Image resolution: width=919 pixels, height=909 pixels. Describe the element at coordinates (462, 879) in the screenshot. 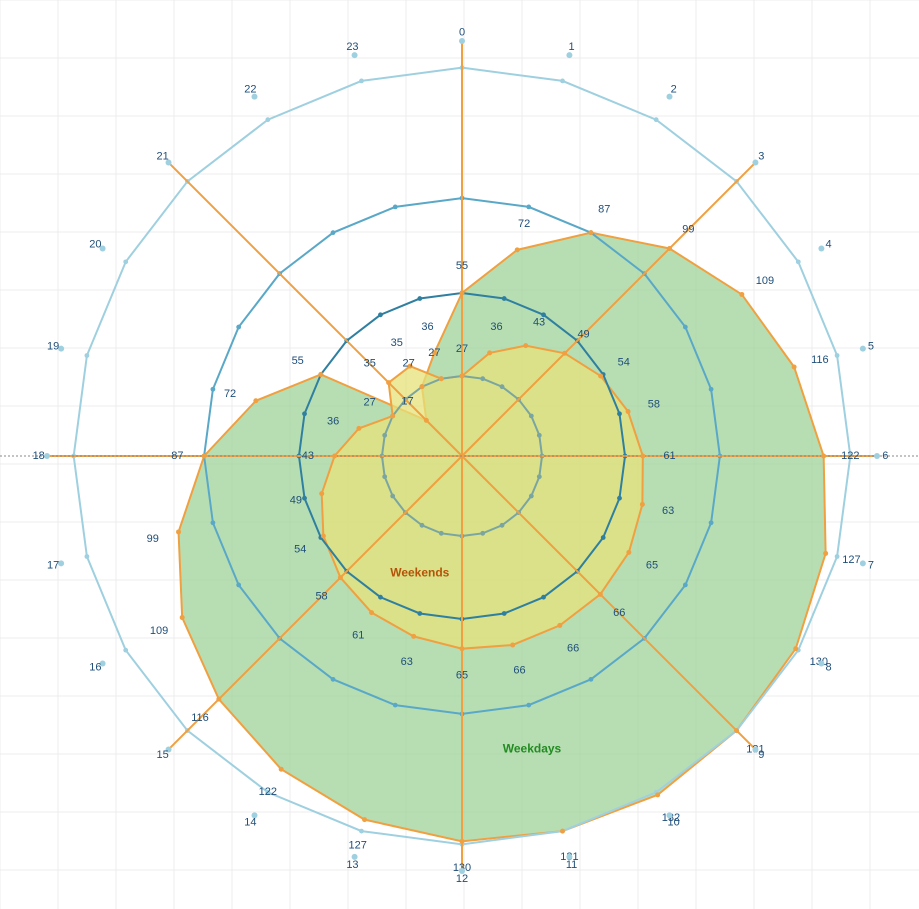

I see `angle-tick-label: 12` at that location.